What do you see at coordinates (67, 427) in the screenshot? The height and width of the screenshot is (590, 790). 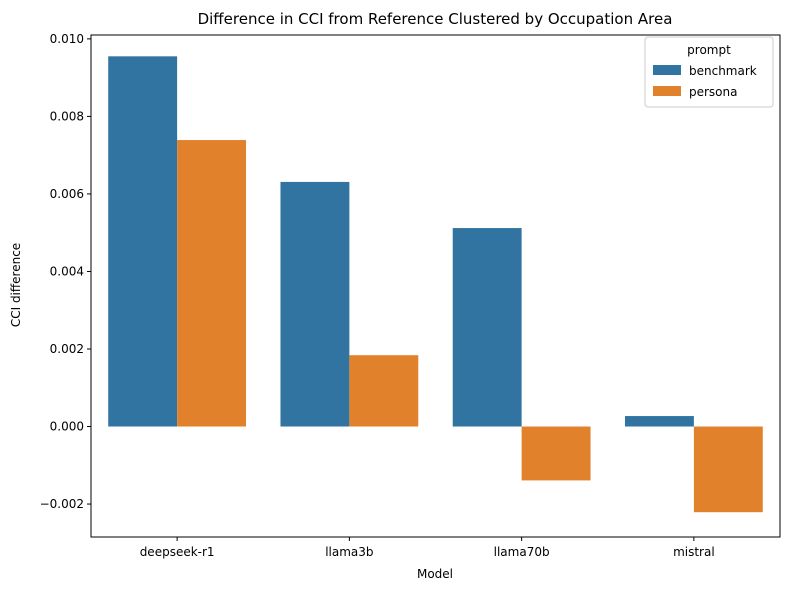 I see `y-tick-label: 0.000` at bounding box center [67, 427].